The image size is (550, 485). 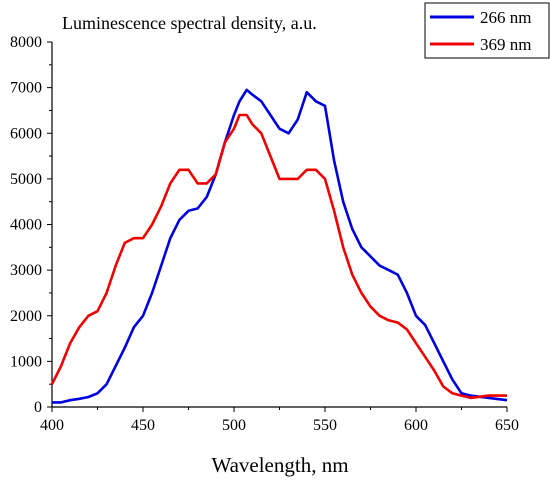 I want to click on x-tick-label: 400, so click(x=52, y=425).